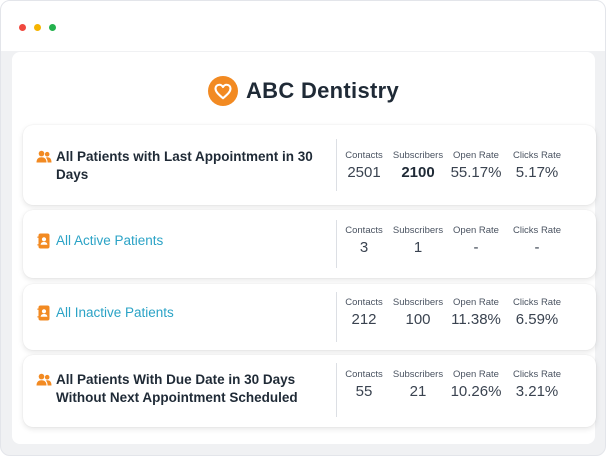 This screenshot has width=606, height=456. Describe the element at coordinates (364, 247) in the screenshot. I see `contacts-value: 3` at that location.